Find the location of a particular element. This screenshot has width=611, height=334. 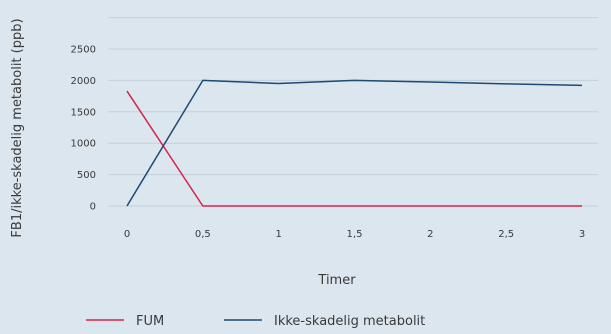

y-tick-label: 500 is located at coordinates (86, 175).